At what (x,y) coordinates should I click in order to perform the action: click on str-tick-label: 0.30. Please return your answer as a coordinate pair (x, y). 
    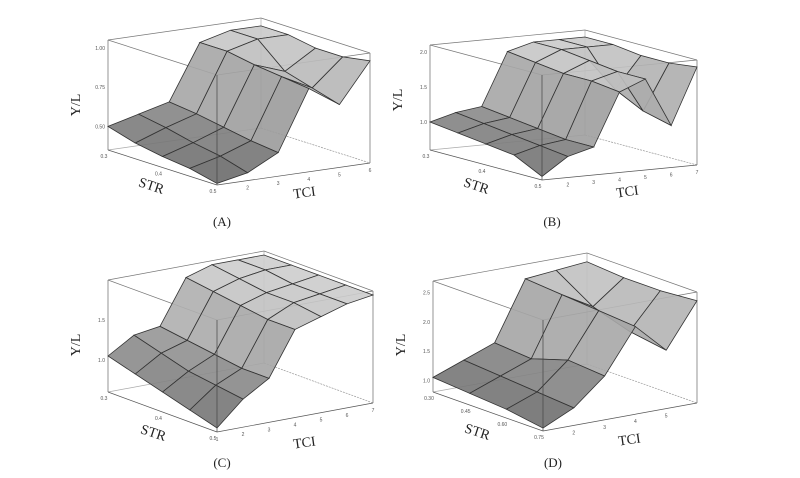
    Looking at the image, I should click on (429, 399).